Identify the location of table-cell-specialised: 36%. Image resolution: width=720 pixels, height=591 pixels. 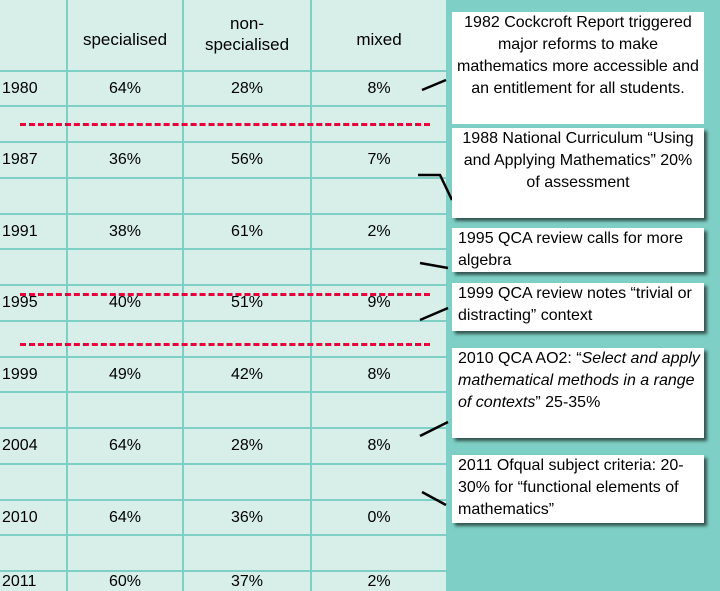
(125, 160).